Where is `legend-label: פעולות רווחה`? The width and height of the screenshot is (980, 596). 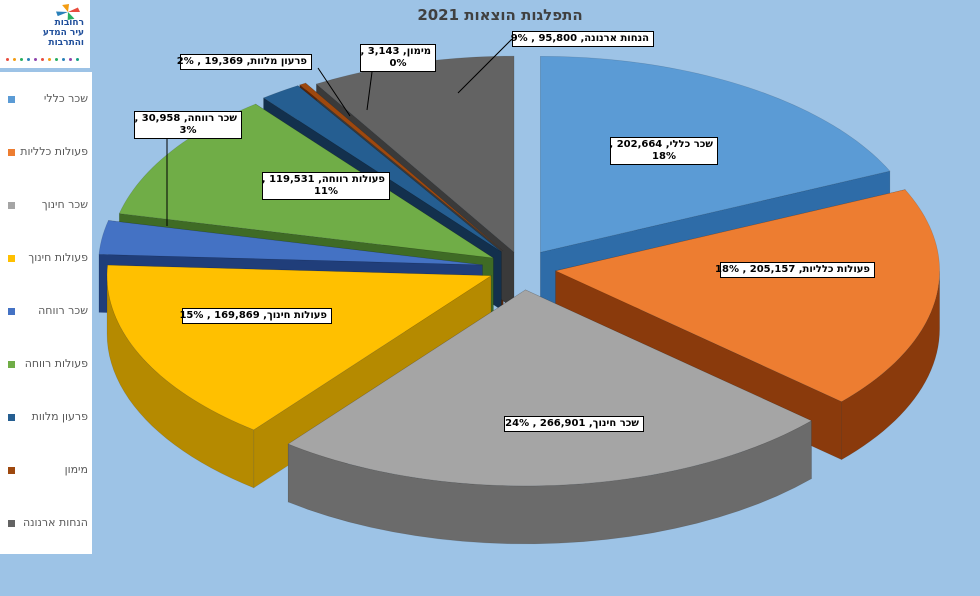 legend-label: פעולות רווחה is located at coordinates (56, 363).